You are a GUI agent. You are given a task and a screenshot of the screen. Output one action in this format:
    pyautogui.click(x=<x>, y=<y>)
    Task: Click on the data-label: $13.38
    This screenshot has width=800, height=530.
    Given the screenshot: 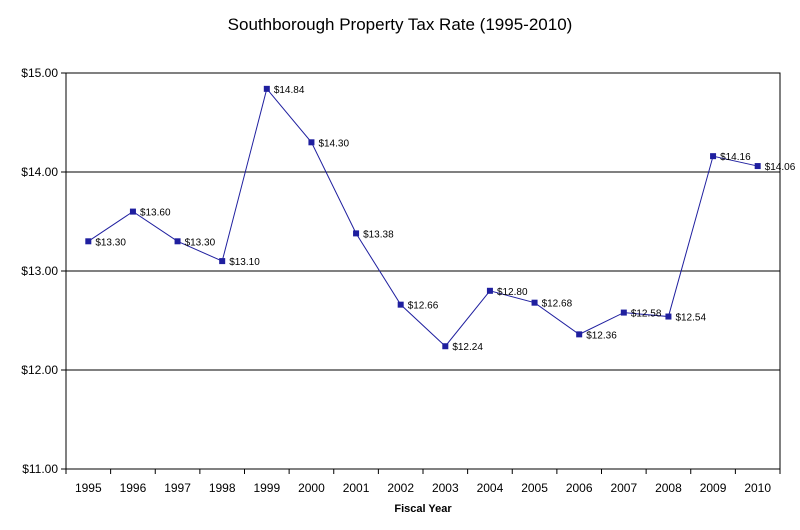 What is the action you would take?
    pyautogui.click(x=378, y=234)
    